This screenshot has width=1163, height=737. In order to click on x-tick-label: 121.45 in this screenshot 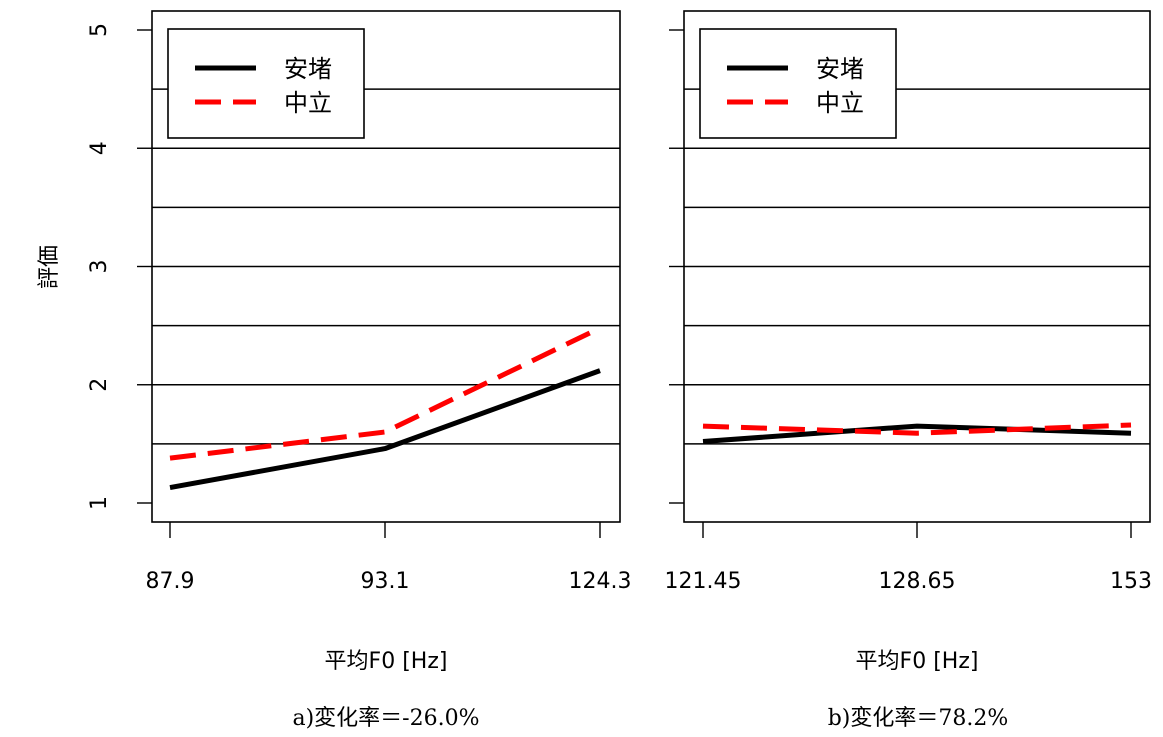, I will do `click(703, 581)`.